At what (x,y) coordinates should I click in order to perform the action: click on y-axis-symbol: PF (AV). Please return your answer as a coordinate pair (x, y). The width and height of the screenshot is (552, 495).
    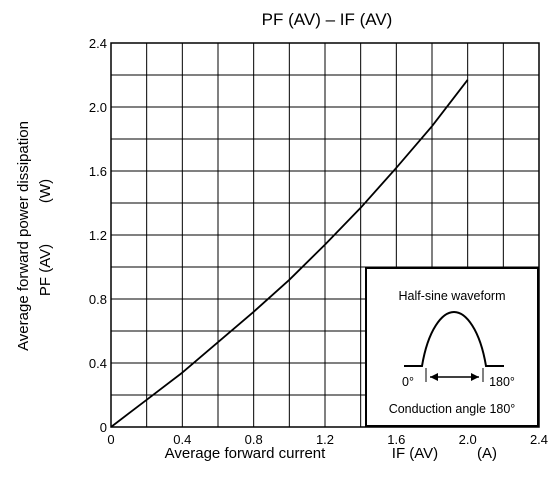
    Looking at the image, I should click on (45, 270).